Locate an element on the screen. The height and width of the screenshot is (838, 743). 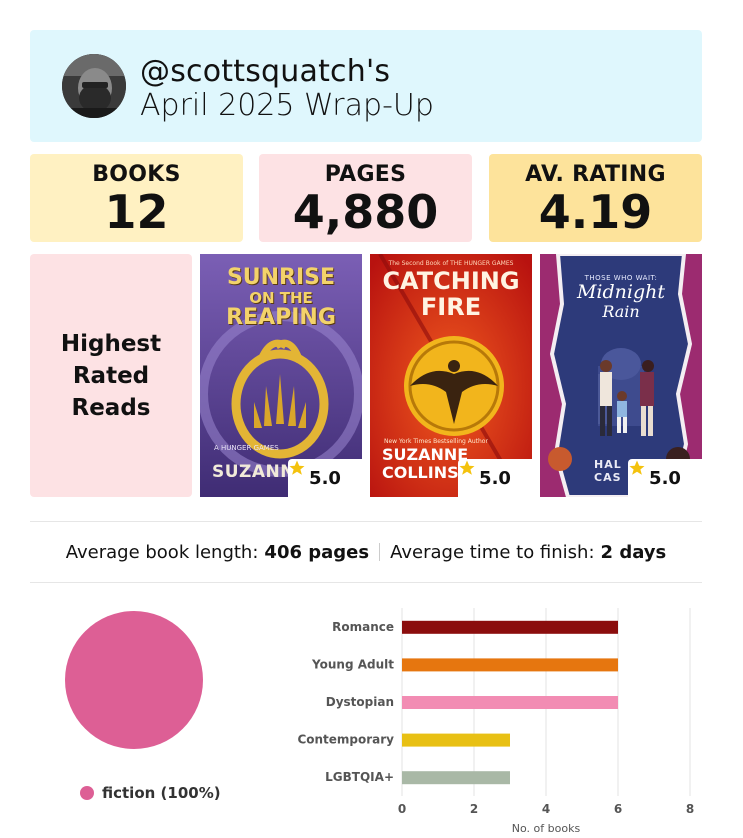
cover-series-text: The Second Book of THE HUNGER GAMES is located at coordinates (451, 263).